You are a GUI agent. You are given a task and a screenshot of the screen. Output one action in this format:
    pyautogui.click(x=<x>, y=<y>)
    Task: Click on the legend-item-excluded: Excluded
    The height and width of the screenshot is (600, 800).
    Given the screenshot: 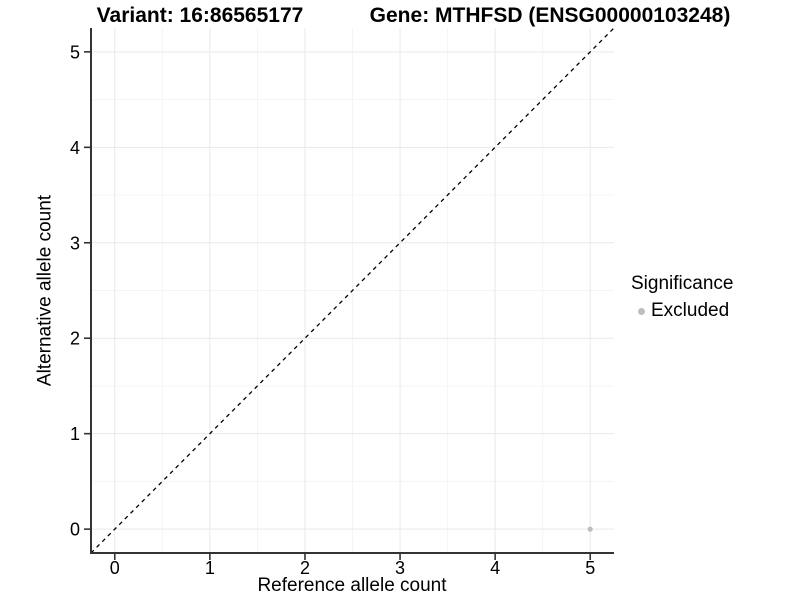 What is the action you would take?
    pyautogui.click(x=682, y=311)
    